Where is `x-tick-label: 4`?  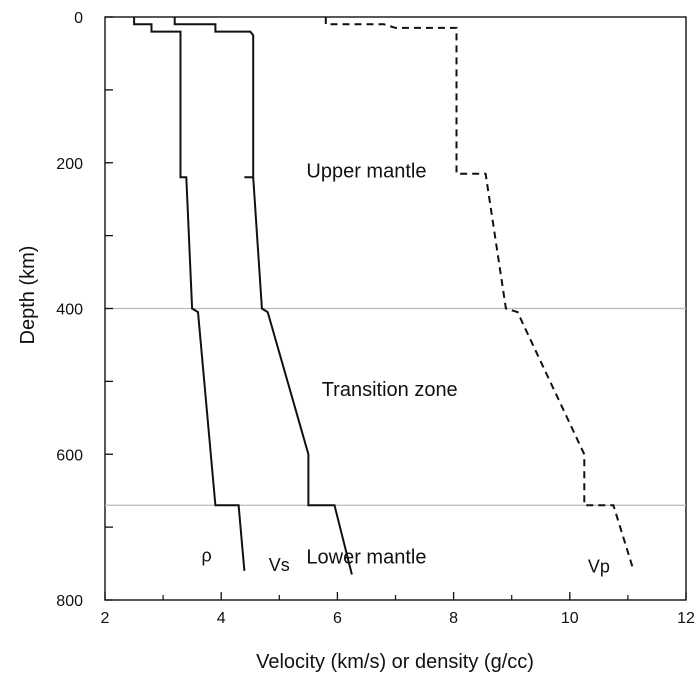 x-tick-label: 4 is located at coordinates (221, 618).